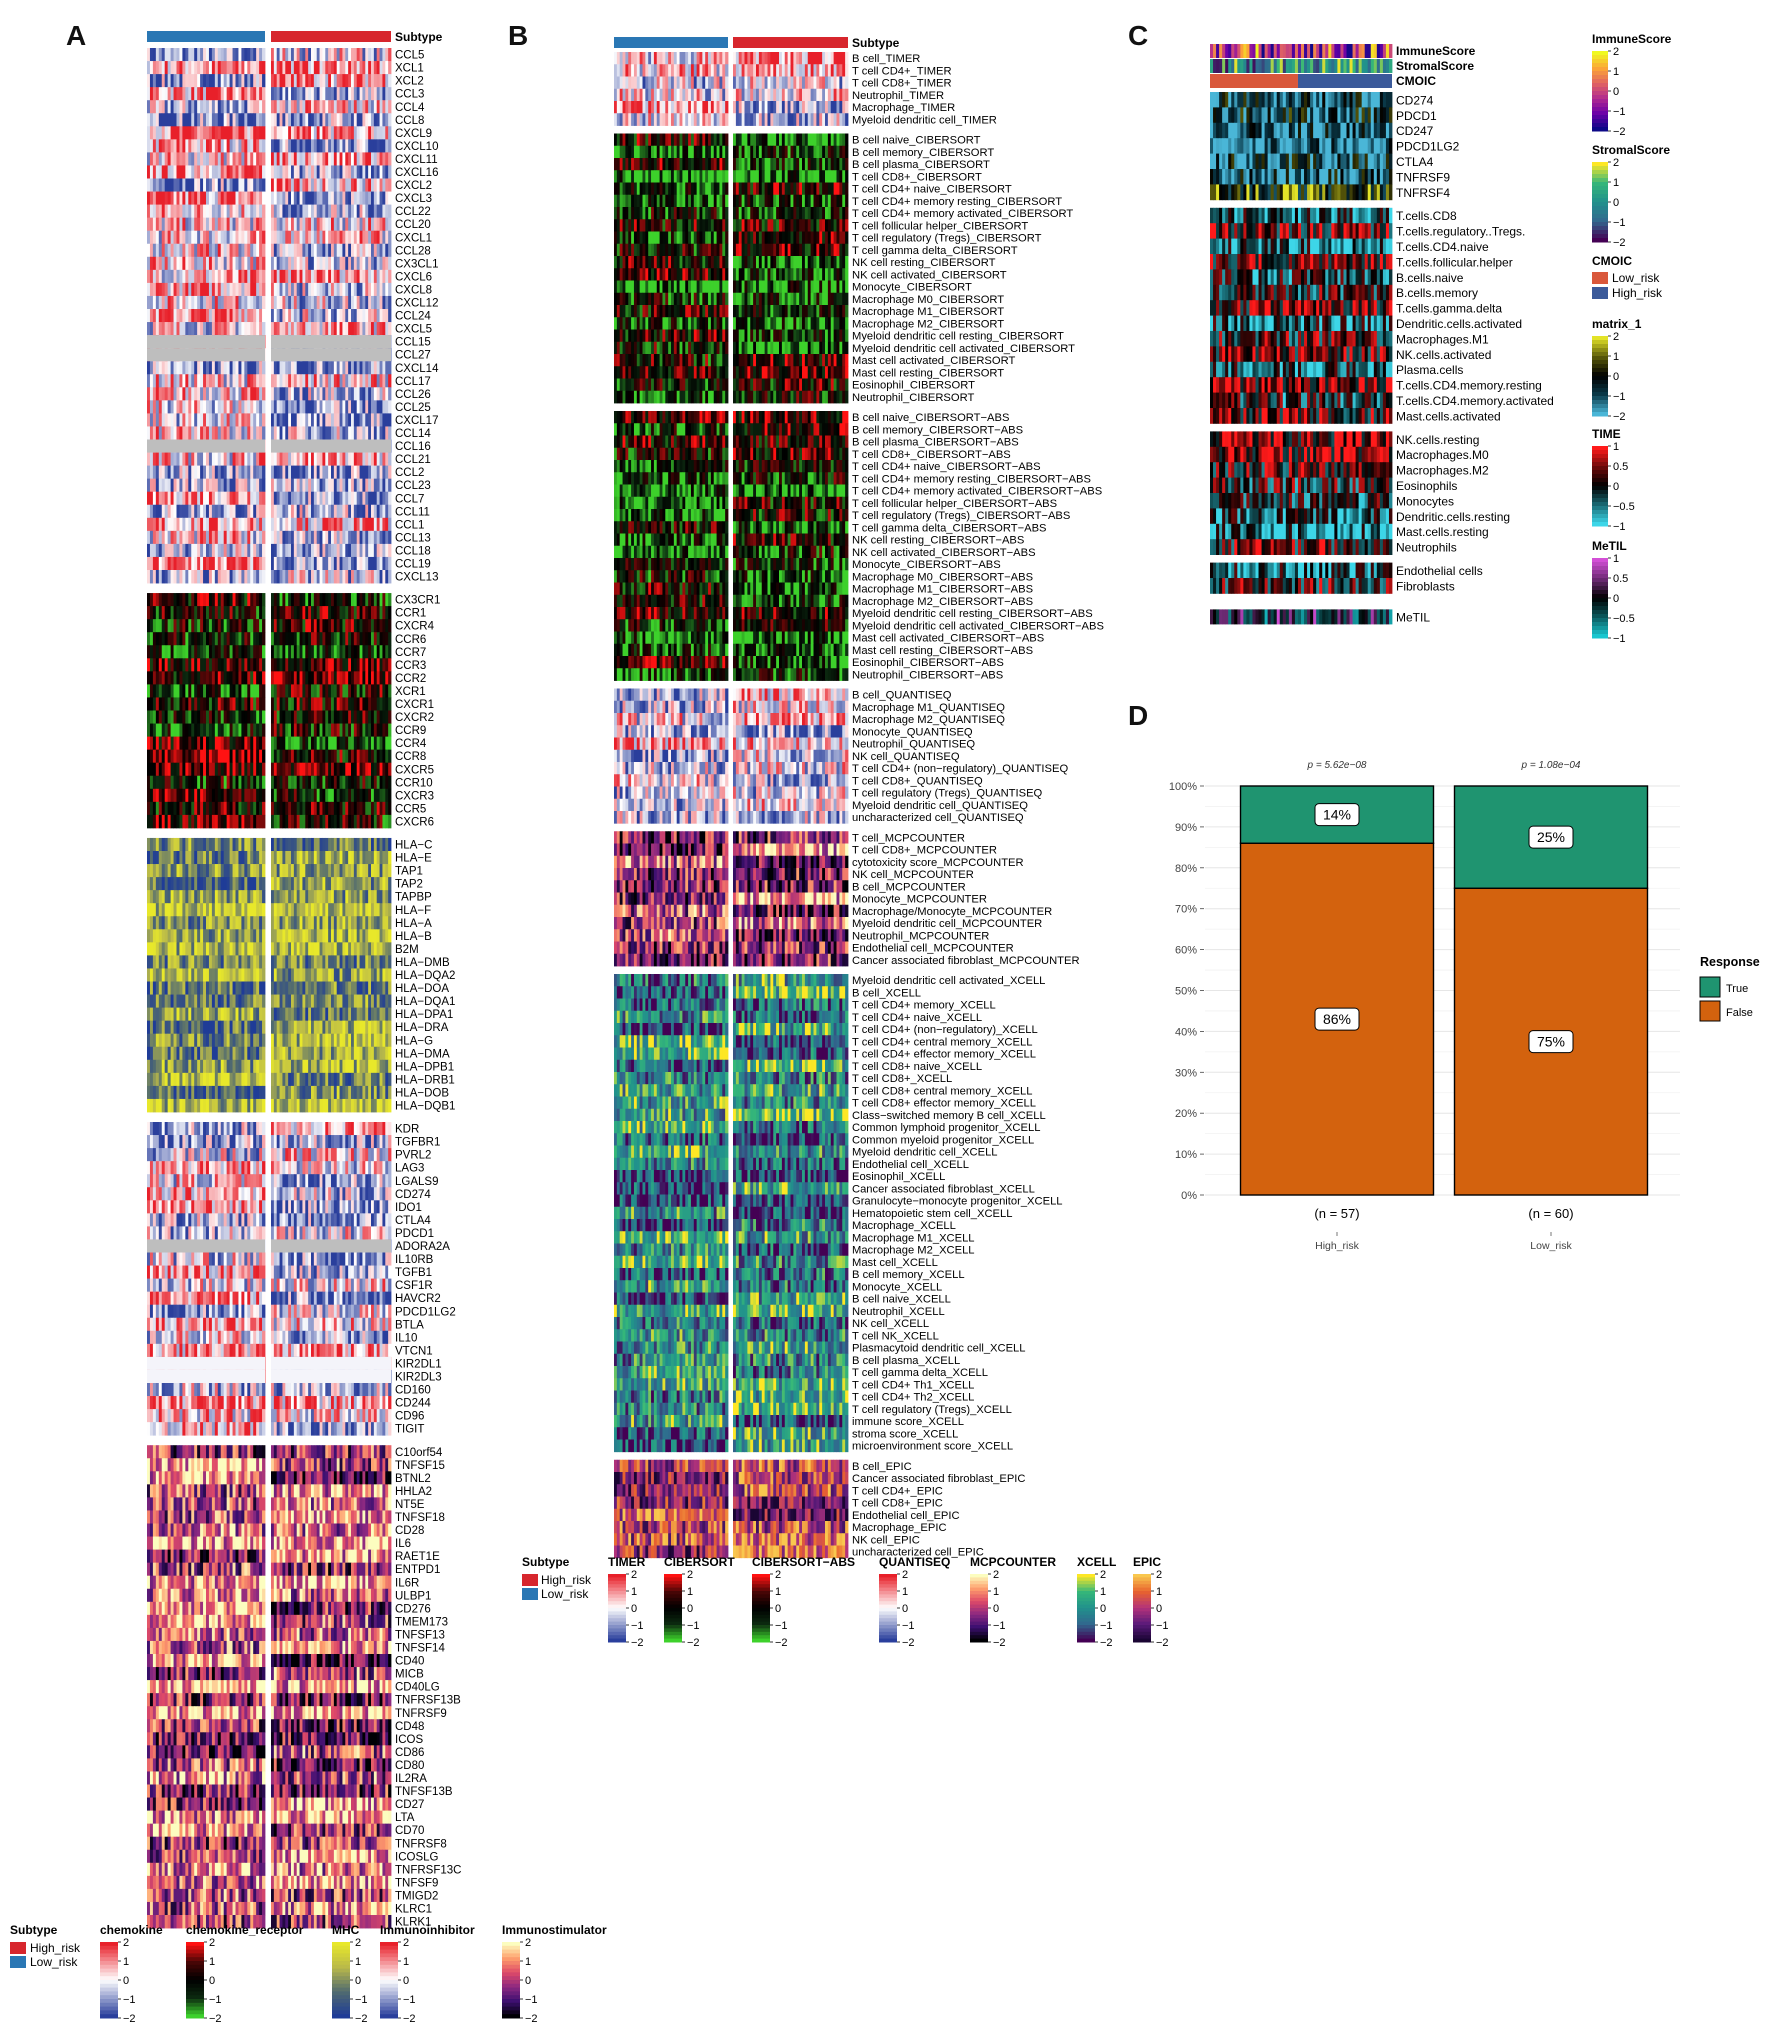 This screenshot has width=1772, height=2028. I want to click on gene-label: CCL2, so click(409, 473).